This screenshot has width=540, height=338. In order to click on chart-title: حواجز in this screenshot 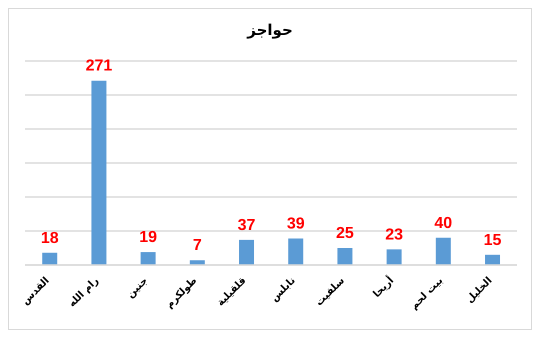, I will do `click(270, 31)`.